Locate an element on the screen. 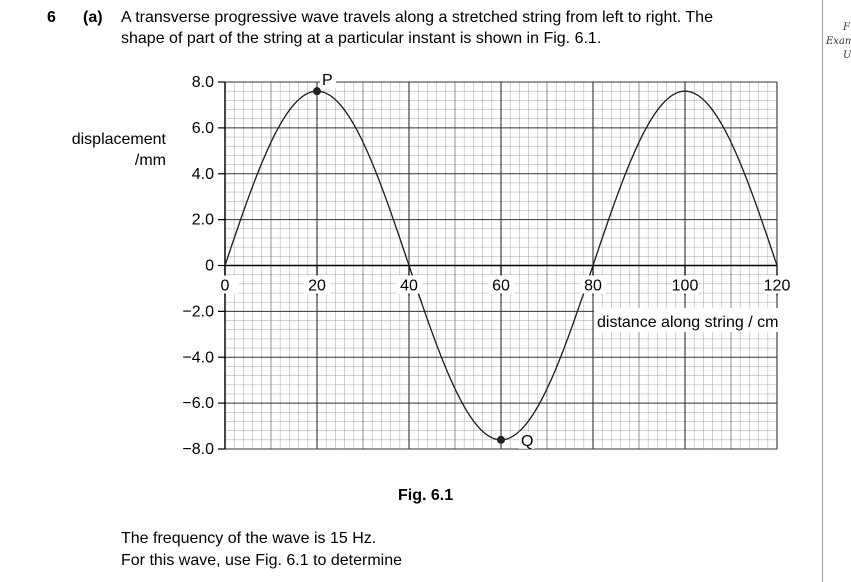  y-tick-label: −8.0 is located at coordinates (198, 449).